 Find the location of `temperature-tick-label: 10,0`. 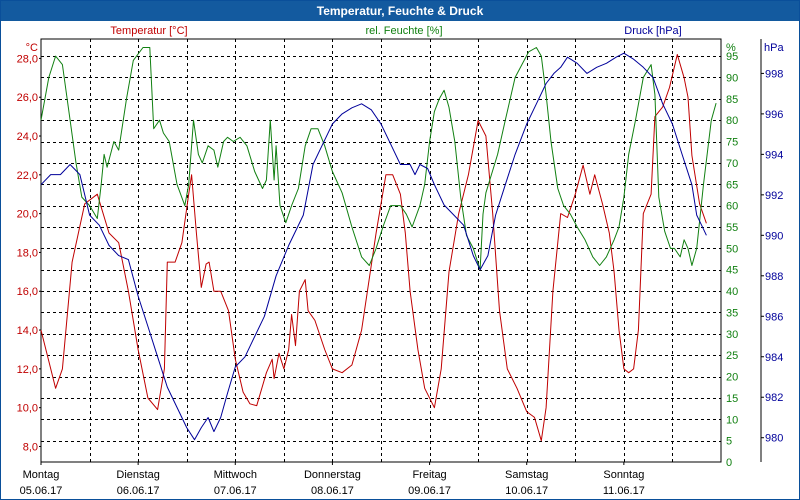

temperature-tick-label: 10,0 is located at coordinates (27, 409).